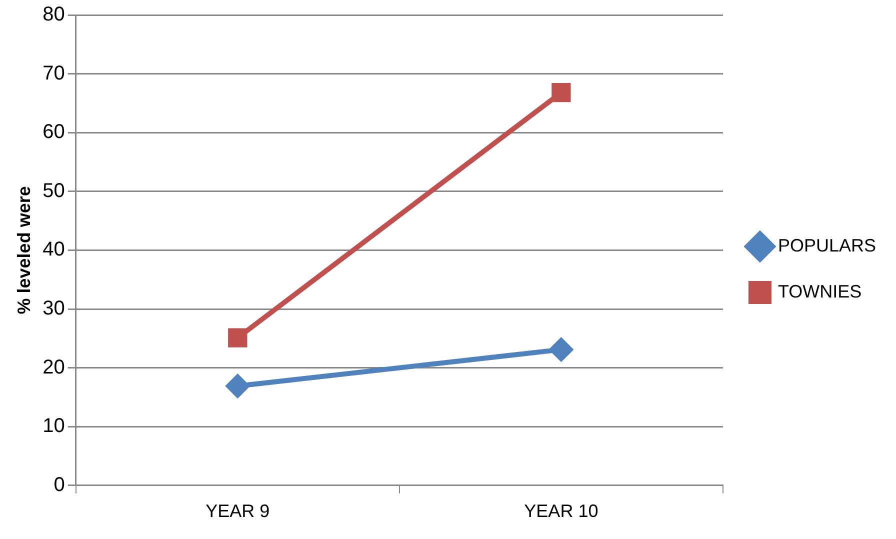 The image size is (896, 539). I want to click on y-tick-label: 70, so click(53, 73).